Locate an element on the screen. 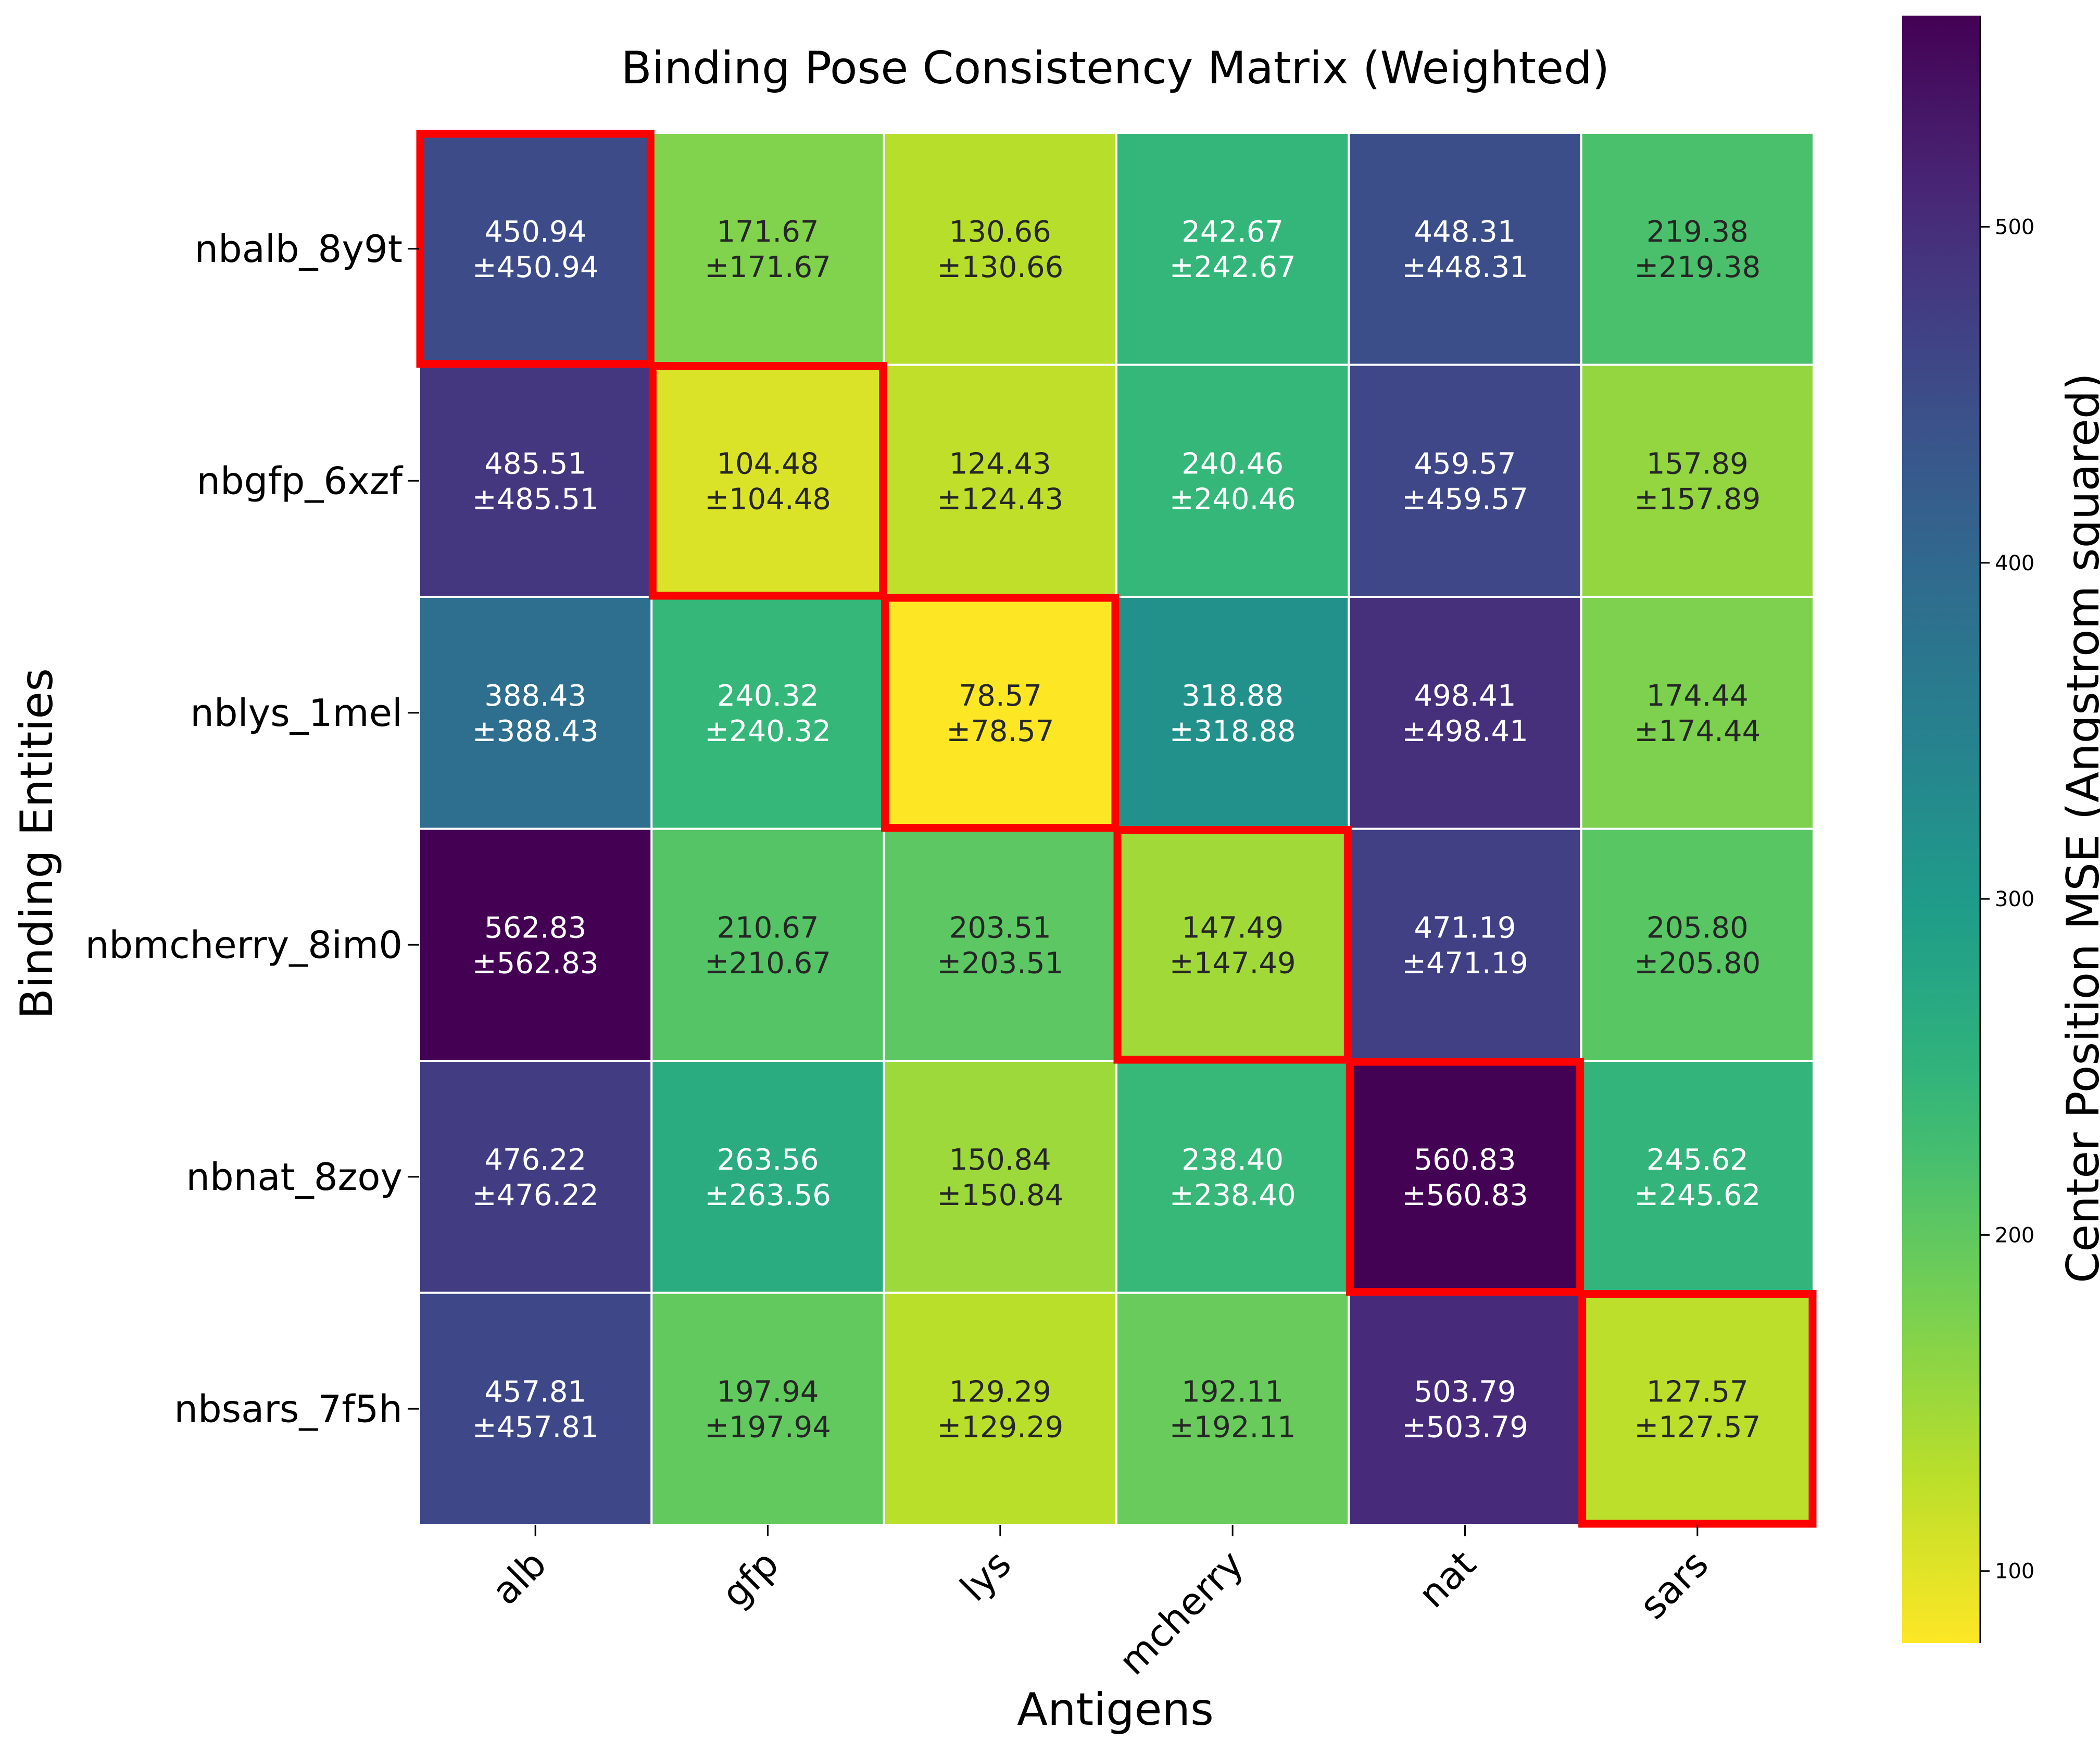 This screenshot has width=2100, height=1755. cell-error-label: ±104.48 is located at coordinates (768, 499).